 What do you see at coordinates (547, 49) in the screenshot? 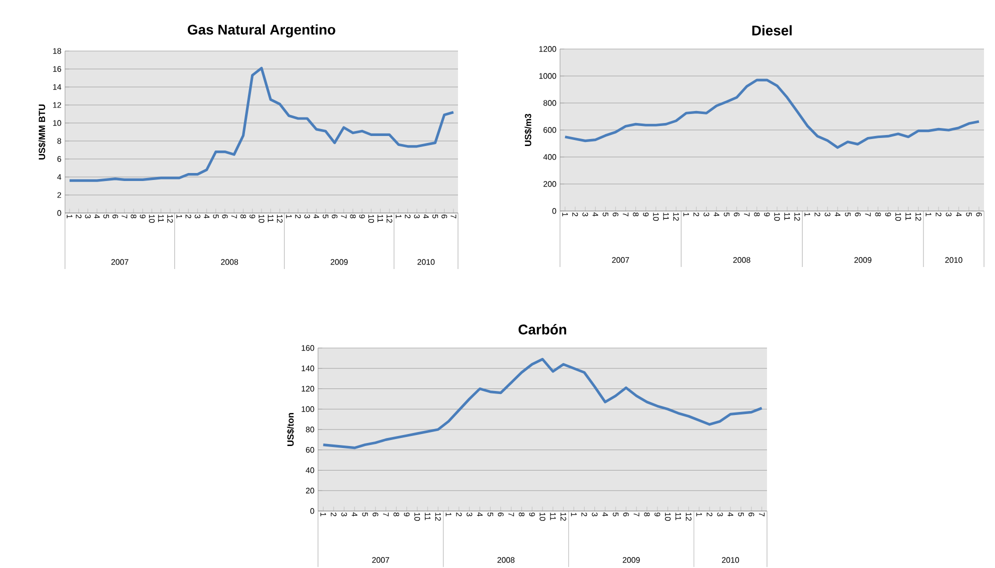
I see `y-tick-label: 1200` at bounding box center [547, 49].